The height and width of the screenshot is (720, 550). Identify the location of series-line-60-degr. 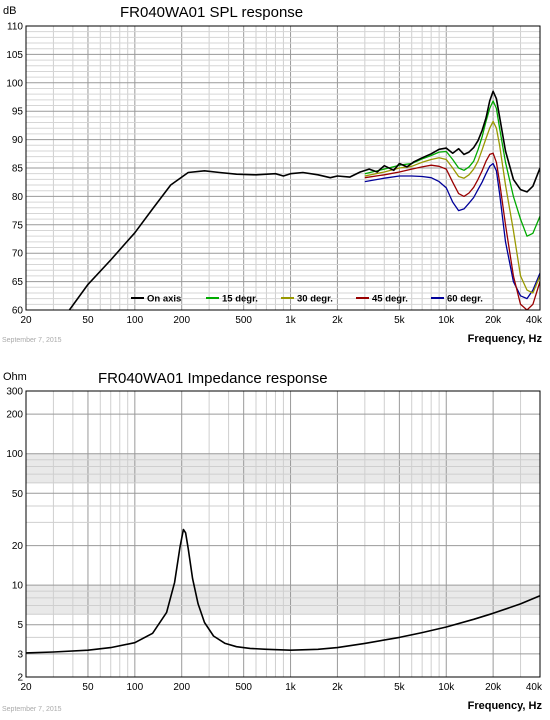
(452, 231).